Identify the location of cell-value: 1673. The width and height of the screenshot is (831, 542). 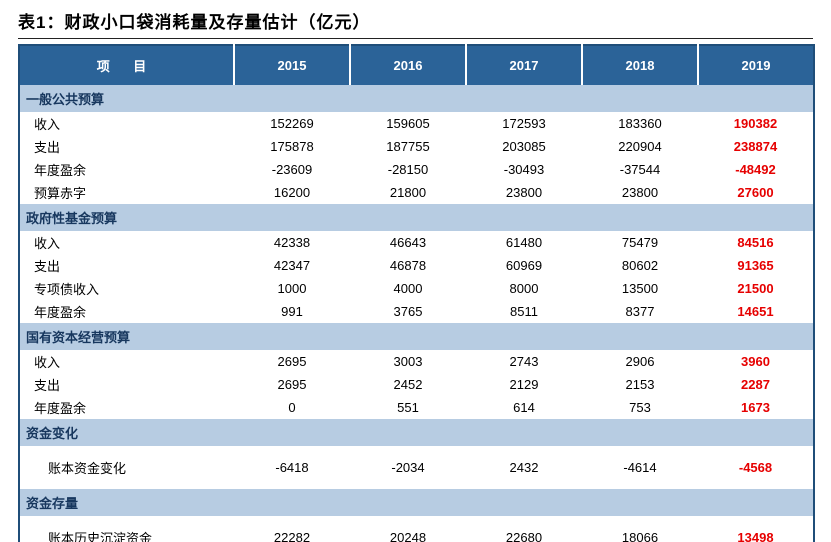
(756, 407).